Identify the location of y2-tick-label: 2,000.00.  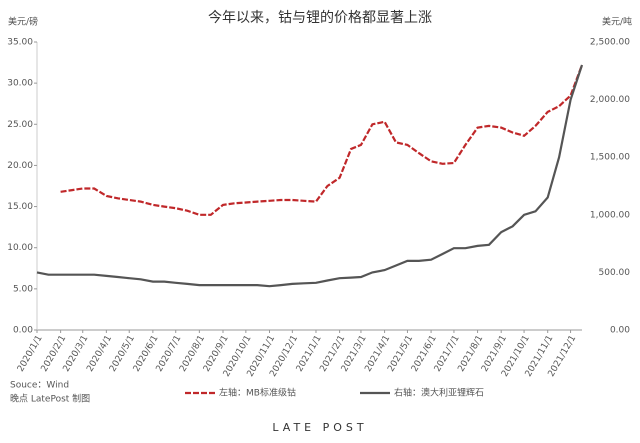
(610, 100).